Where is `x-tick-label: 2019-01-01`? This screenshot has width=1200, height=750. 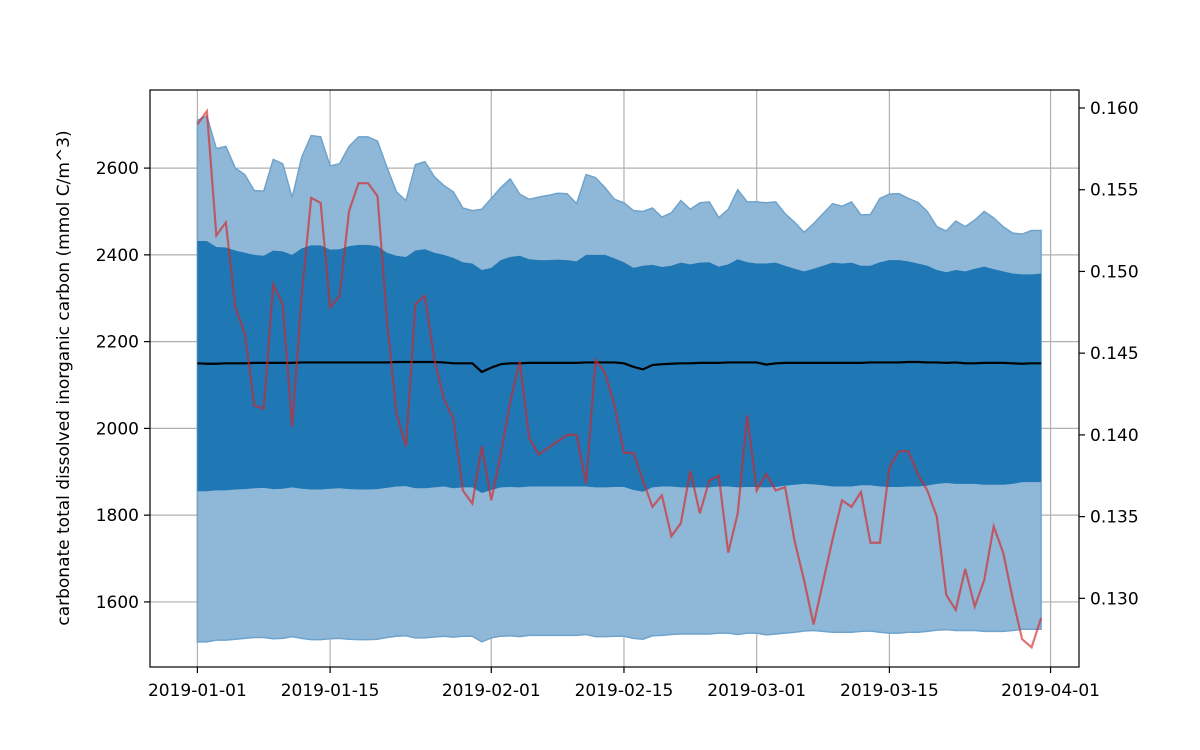
x-tick-label: 2019-01-01 is located at coordinates (197, 691).